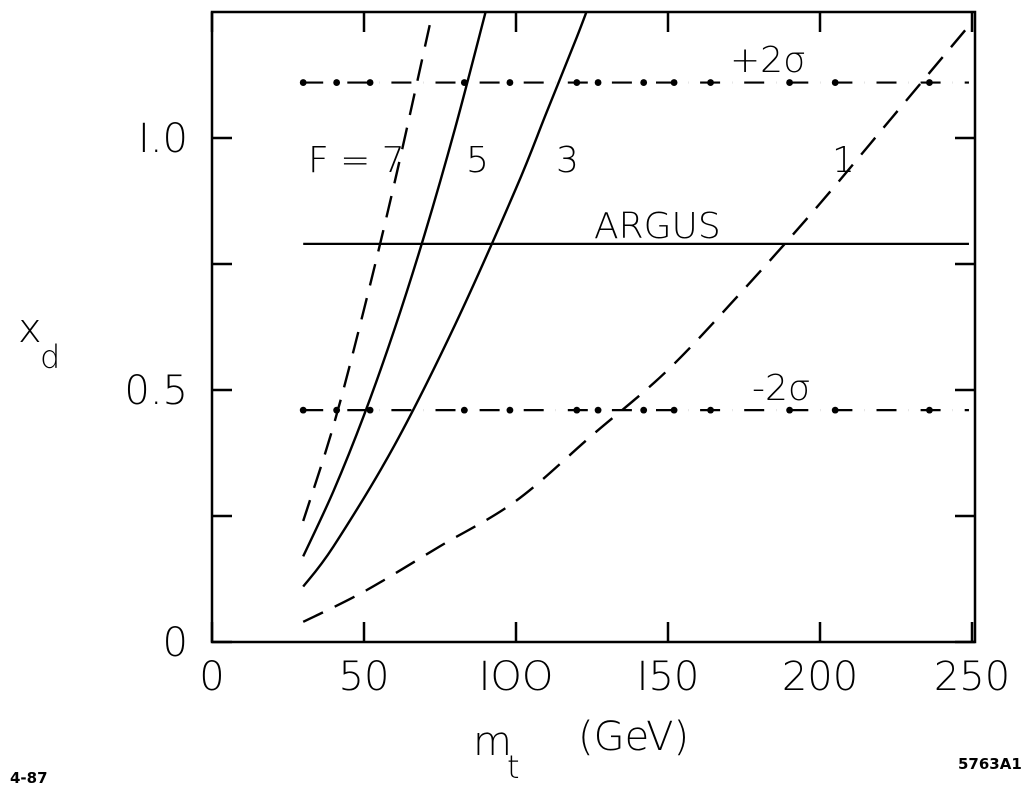 This screenshot has width=1033, height=790. What do you see at coordinates (567, 160) in the screenshot?
I see `series-label: 3` at bounding box center [567, 160].